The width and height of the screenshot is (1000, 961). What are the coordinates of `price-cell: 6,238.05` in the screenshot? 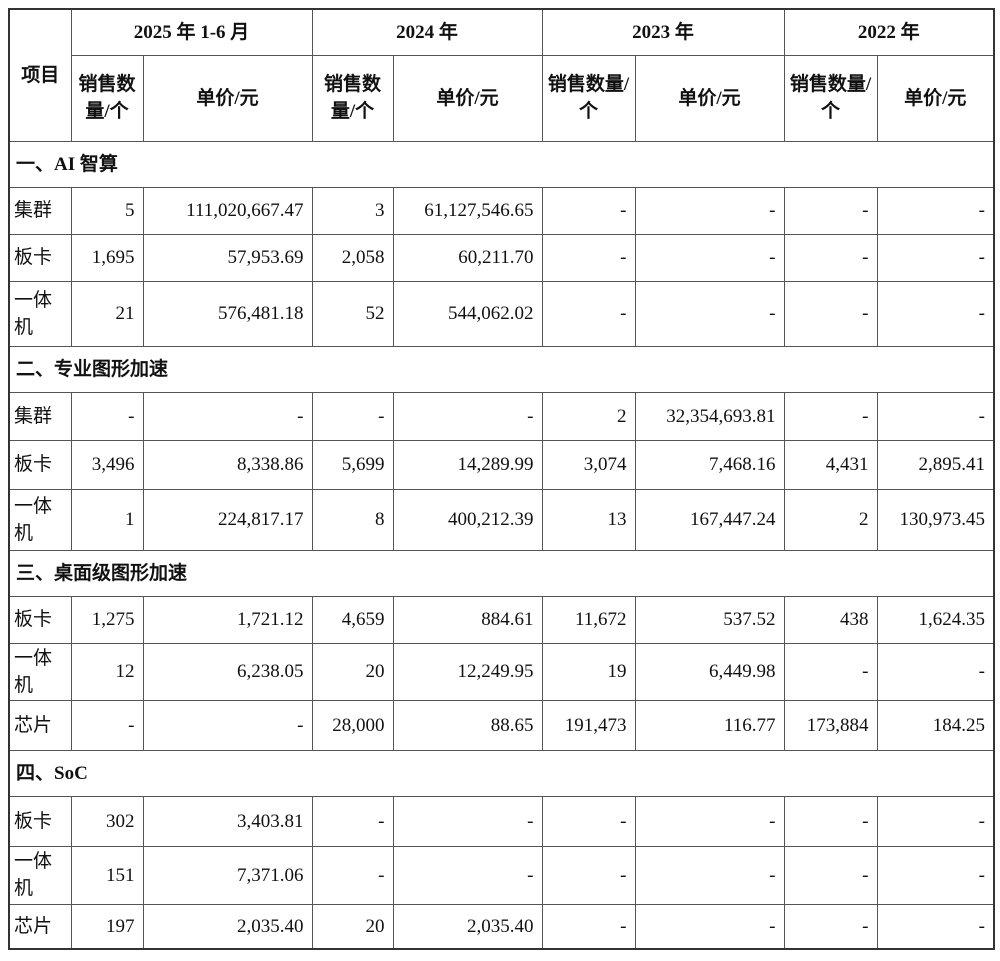 It's located at (227, 671).